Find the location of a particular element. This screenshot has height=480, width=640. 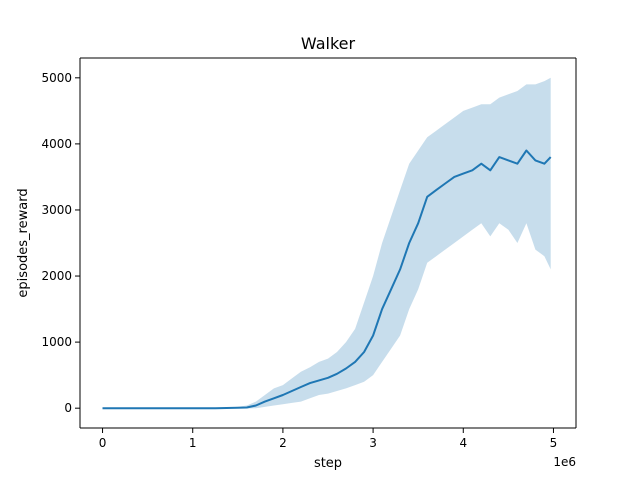

x-tick-label: 4 is located at coordinates (463, 443).